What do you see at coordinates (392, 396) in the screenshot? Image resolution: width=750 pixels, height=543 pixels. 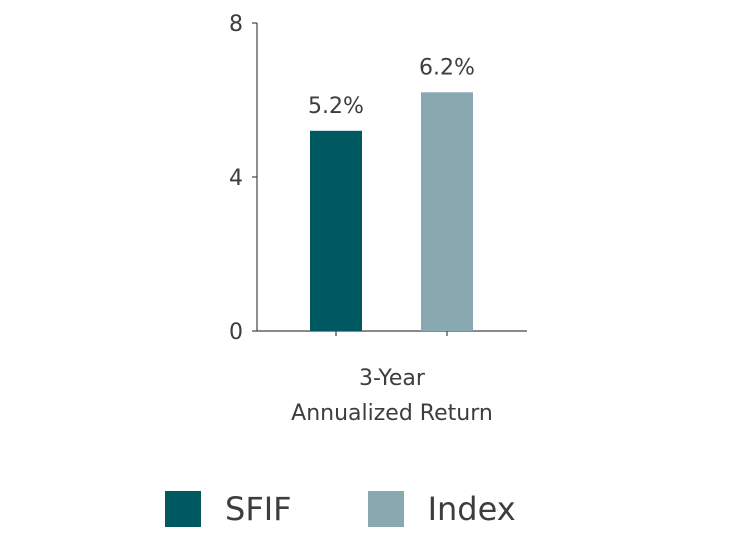 I see `category-labels: 3-Year Annualized Return` at bounding box center [392, 396].